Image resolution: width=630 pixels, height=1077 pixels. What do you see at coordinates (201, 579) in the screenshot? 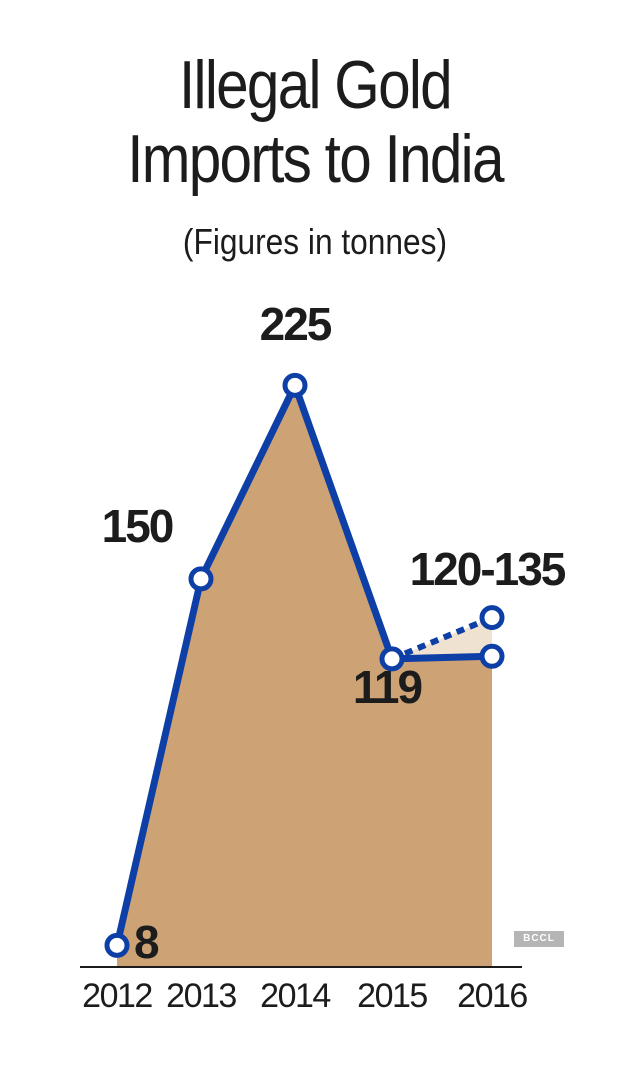
I see `data-point-2013` at bounding box center [201, 579].